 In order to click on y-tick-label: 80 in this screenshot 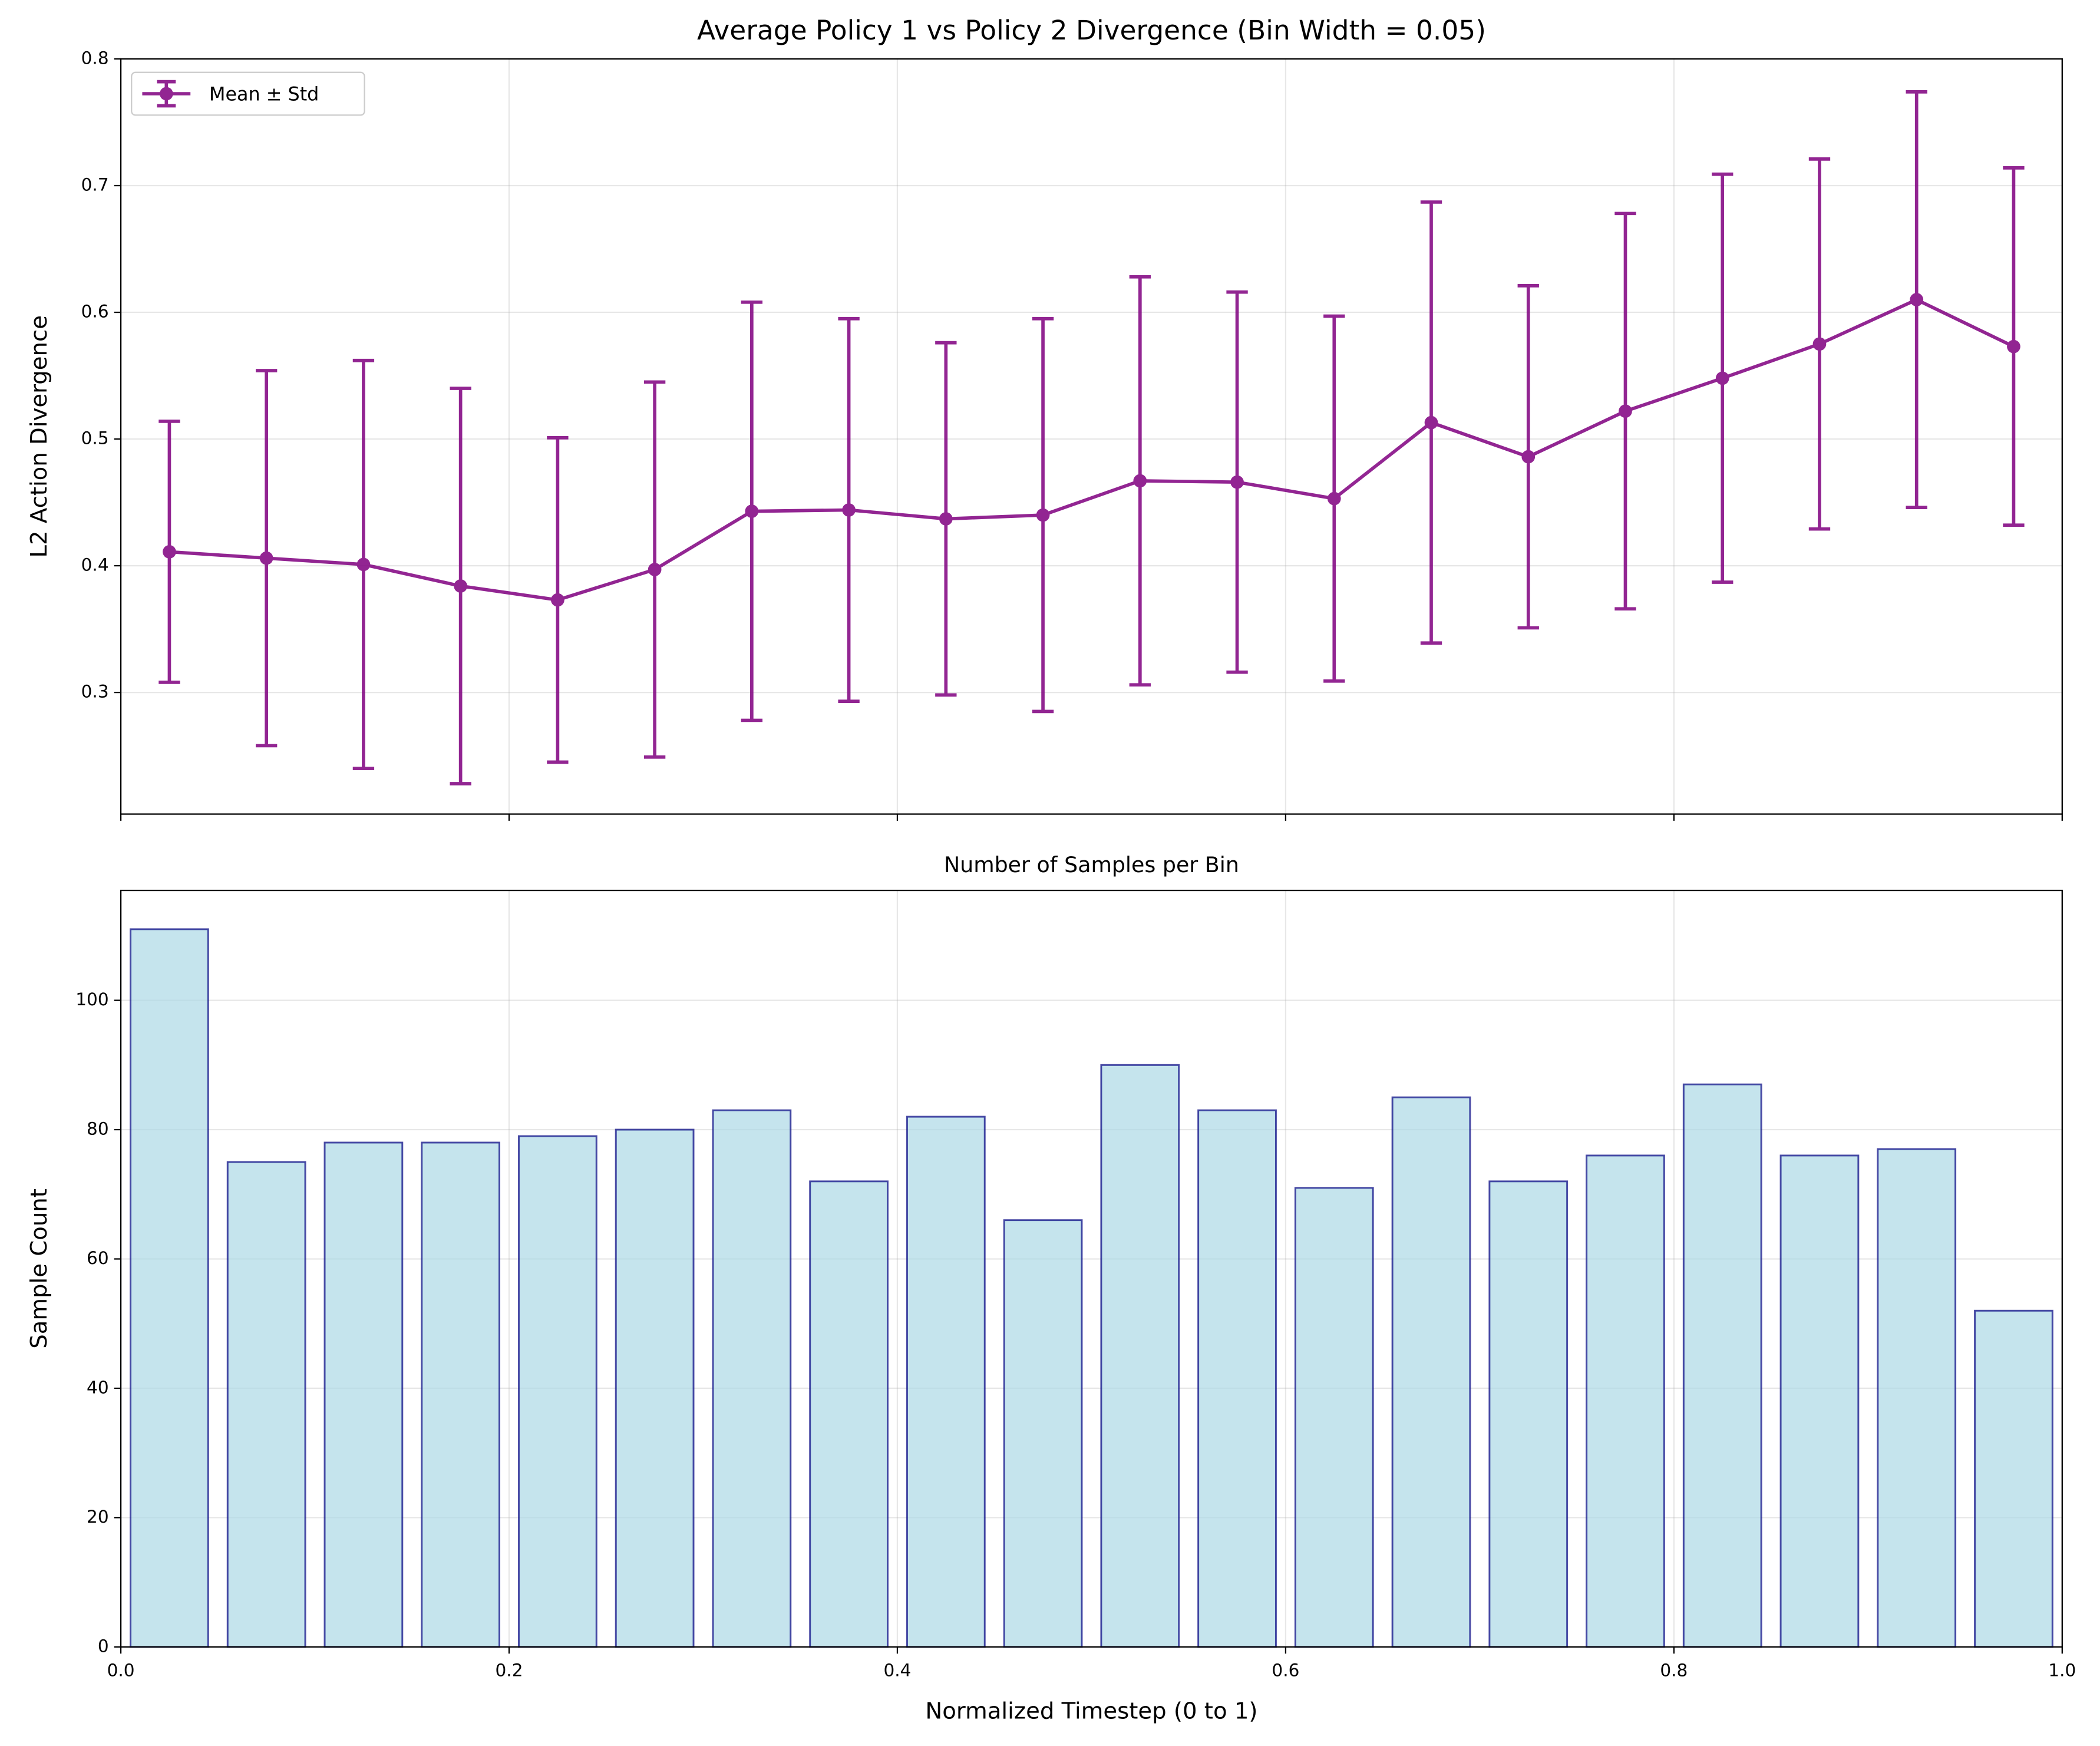, I will do `click(98, 1129)`.